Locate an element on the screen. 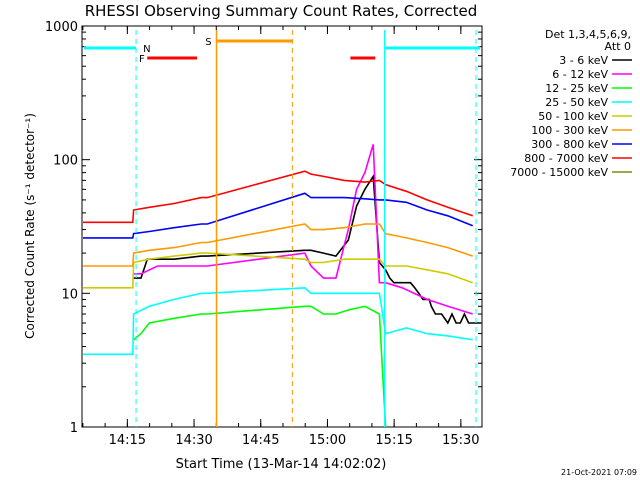  legend-header-line2: Att 0 is located at coordinates (618, 46).